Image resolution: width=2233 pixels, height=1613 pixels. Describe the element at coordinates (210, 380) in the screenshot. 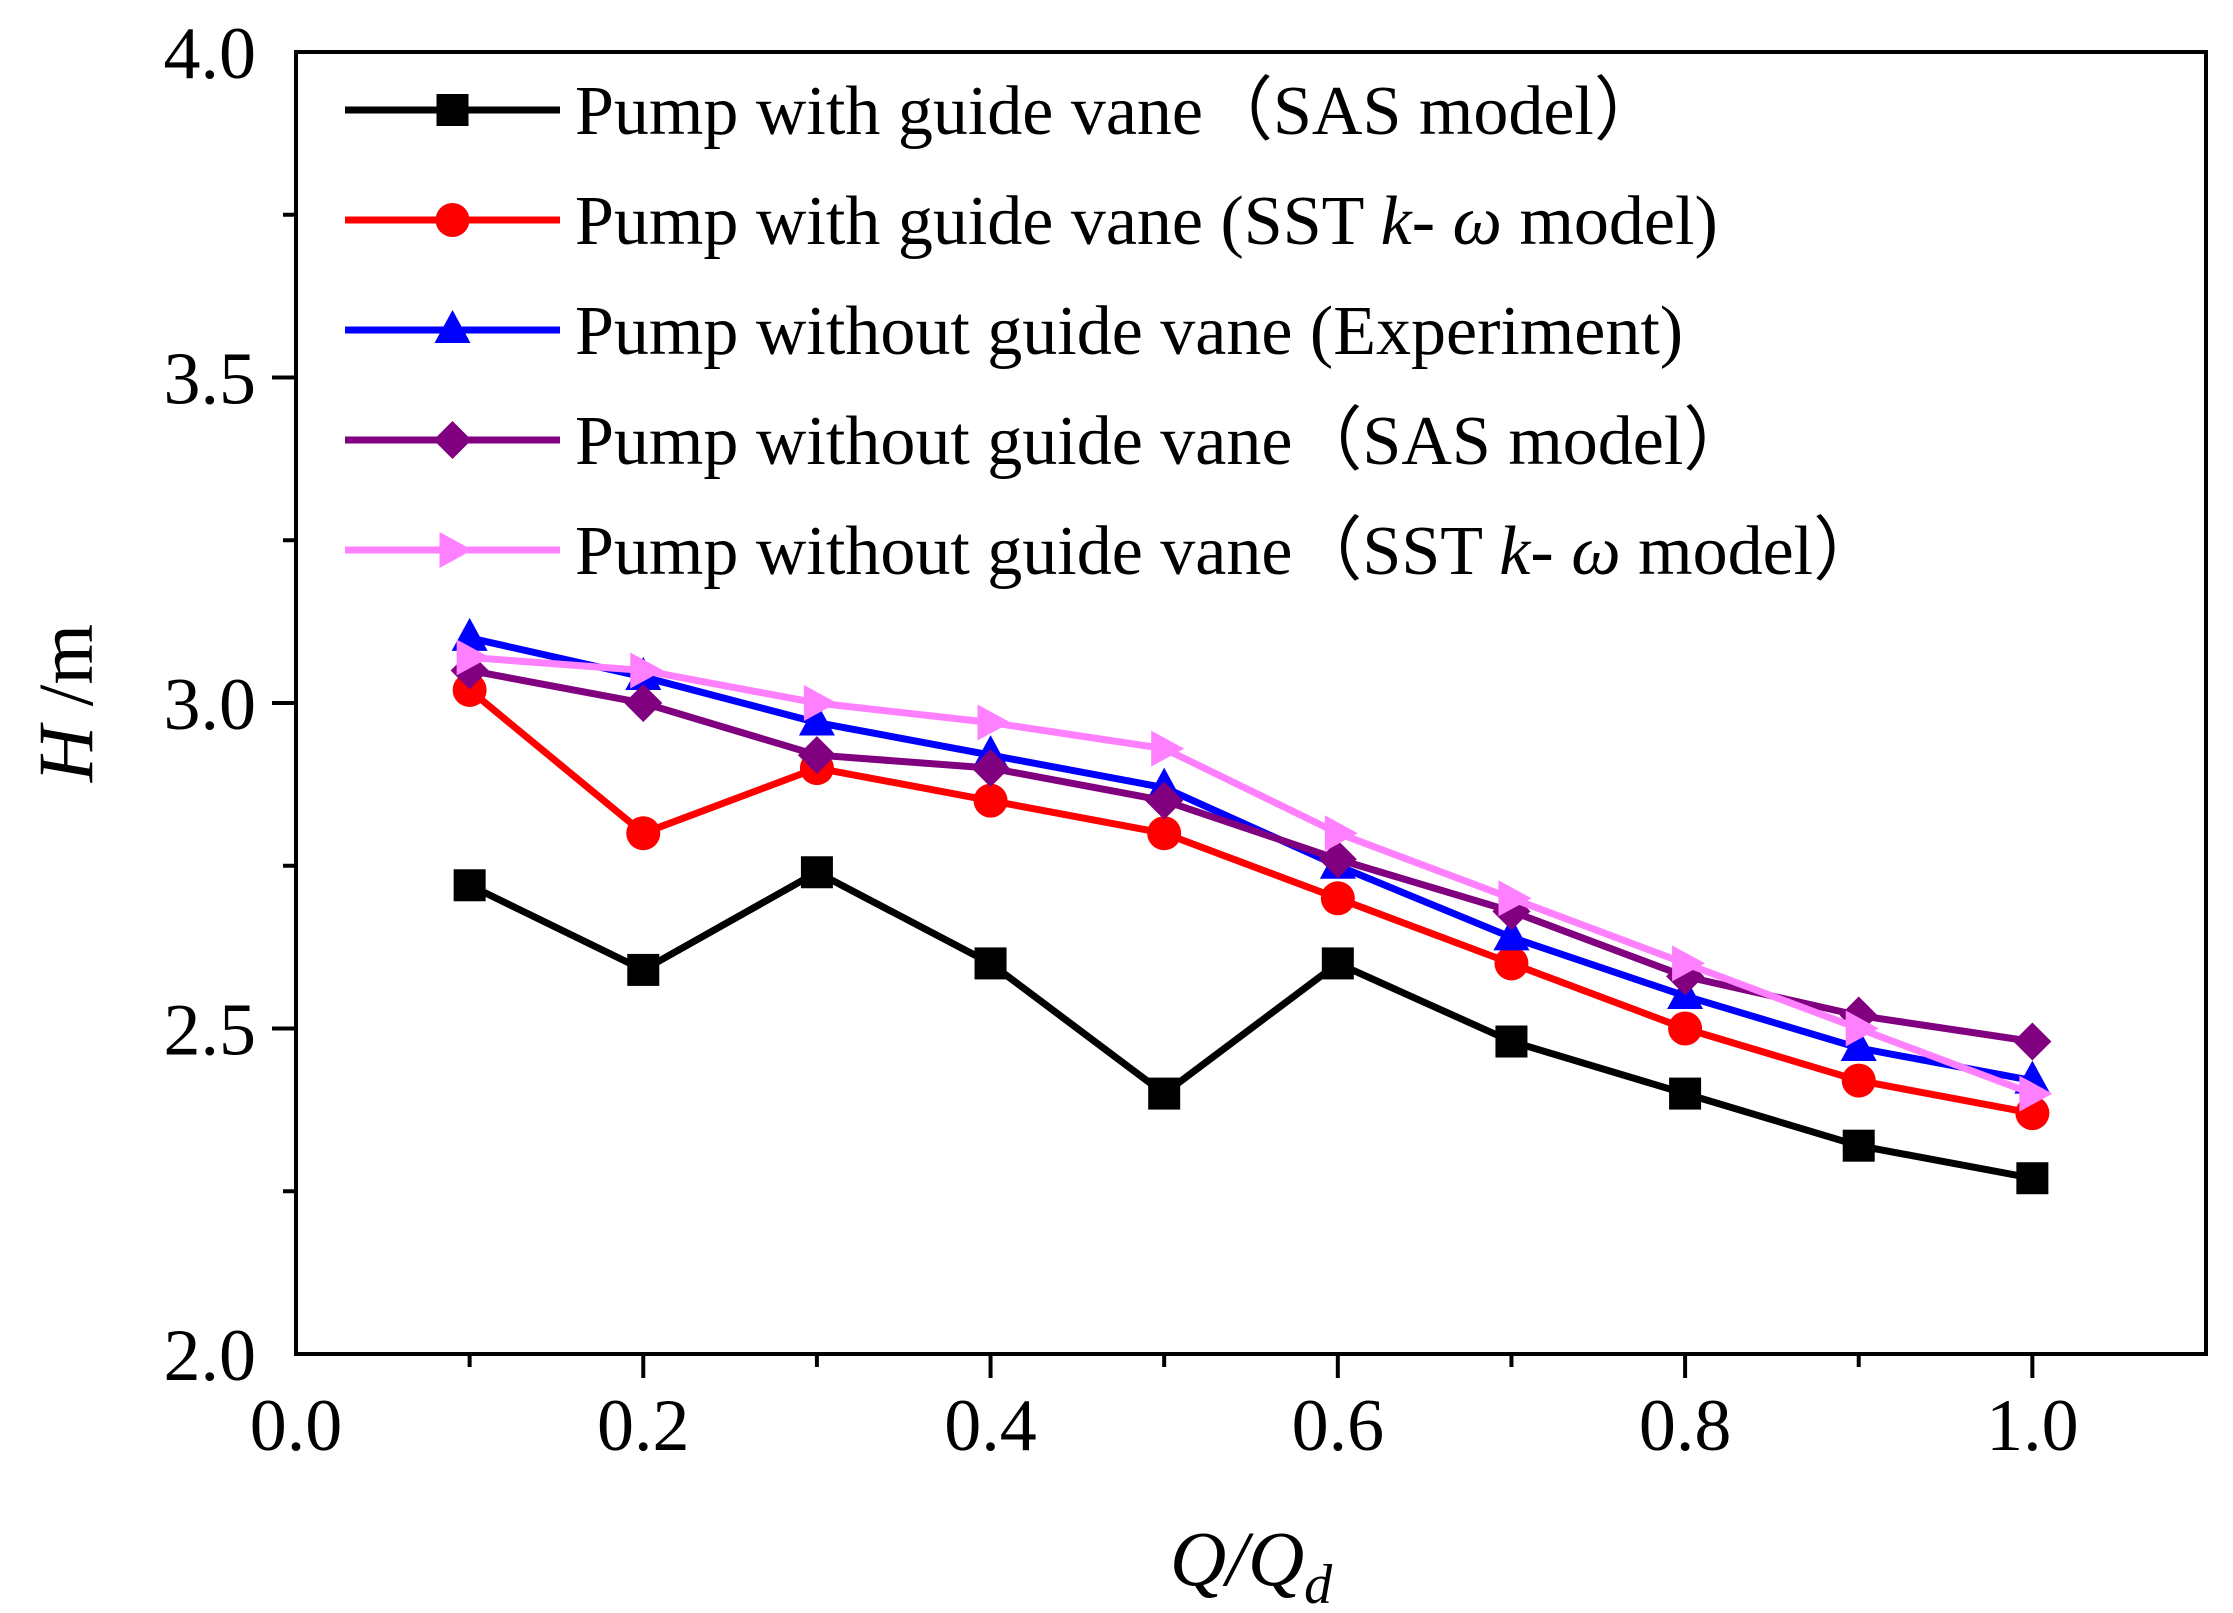

I see `y-tick-label: 3.5` at that location.